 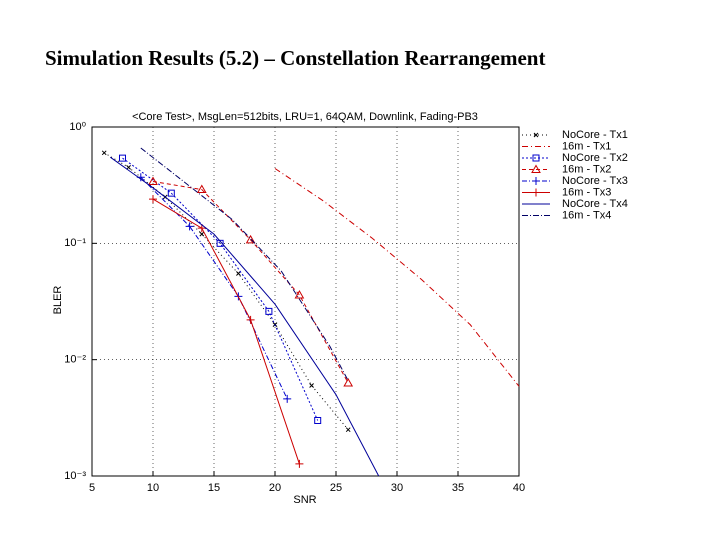 I want to click on y-tick-label: 10⁻², so click(x=75, y=360).